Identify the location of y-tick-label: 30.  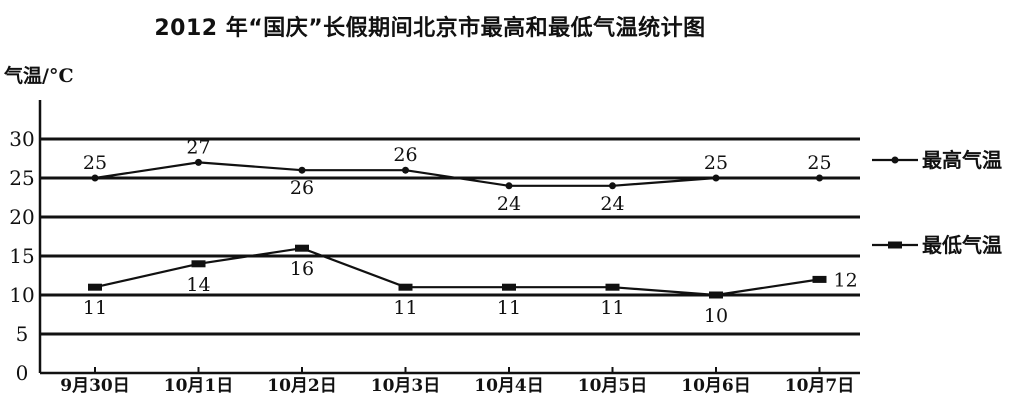
(21, 139).